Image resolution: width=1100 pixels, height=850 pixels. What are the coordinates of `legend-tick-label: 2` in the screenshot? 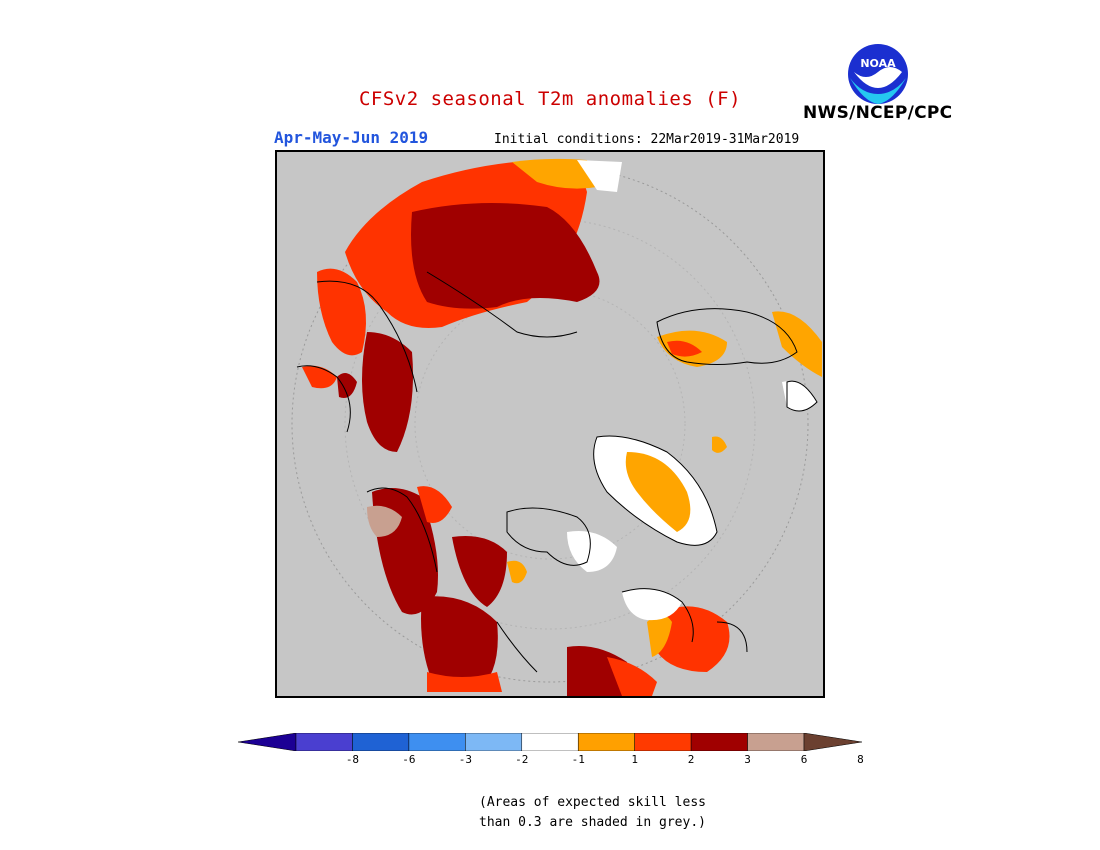 It's located at (691, 759).